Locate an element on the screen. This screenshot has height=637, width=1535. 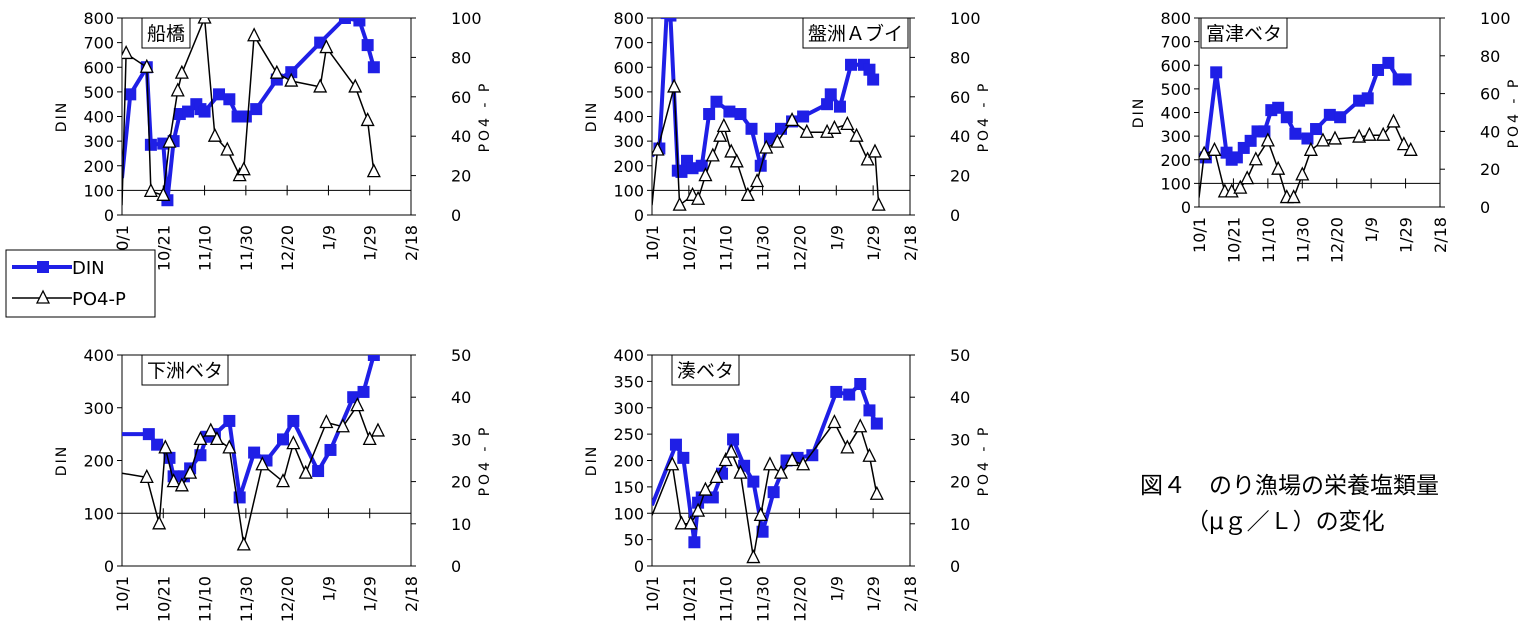
x-tick-label: 2/18 is located at coordinates (411, 594).